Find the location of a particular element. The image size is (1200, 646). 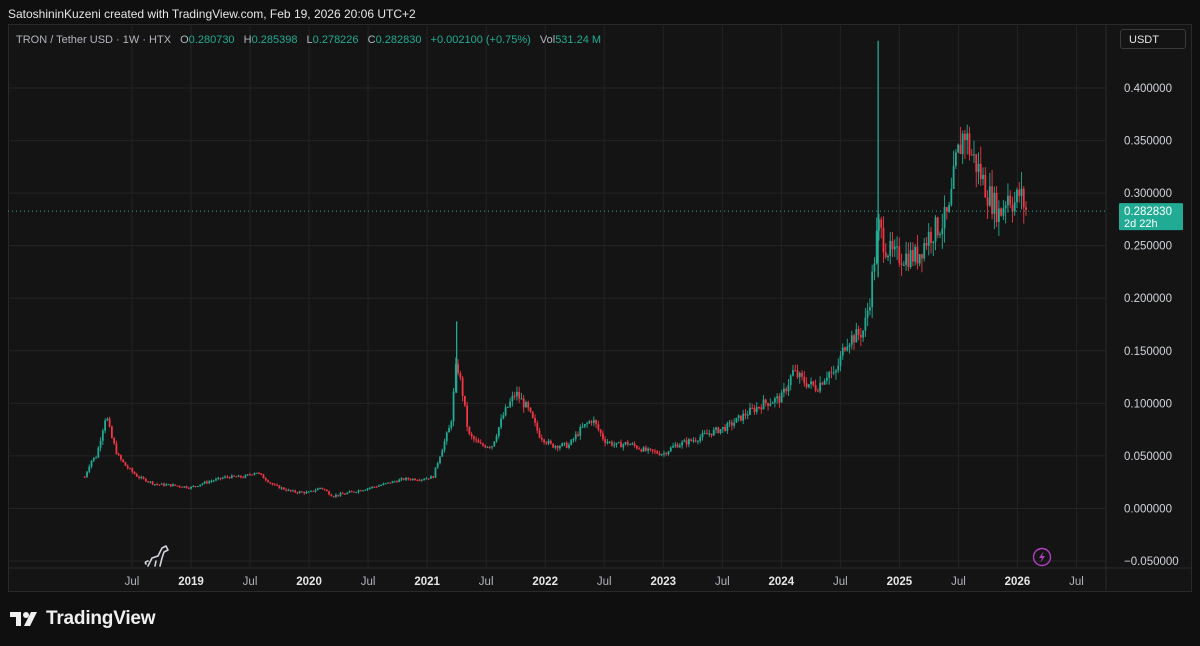

x-tick-label: Jul is located at coordinates (958, 582).